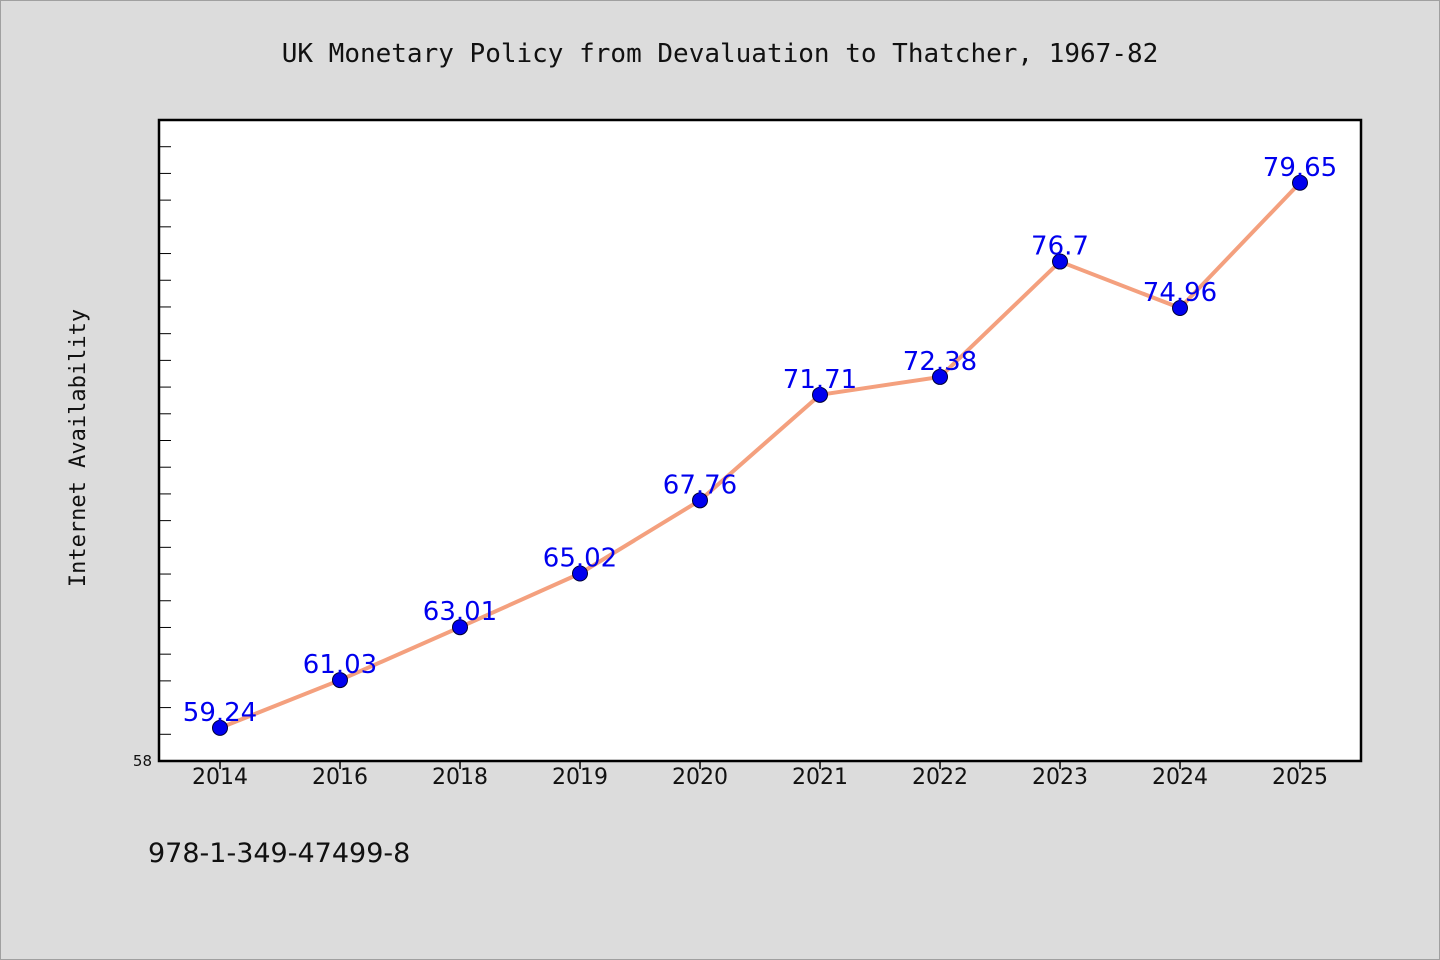  I want to click on data-label: 65.02, so click(580, 559).